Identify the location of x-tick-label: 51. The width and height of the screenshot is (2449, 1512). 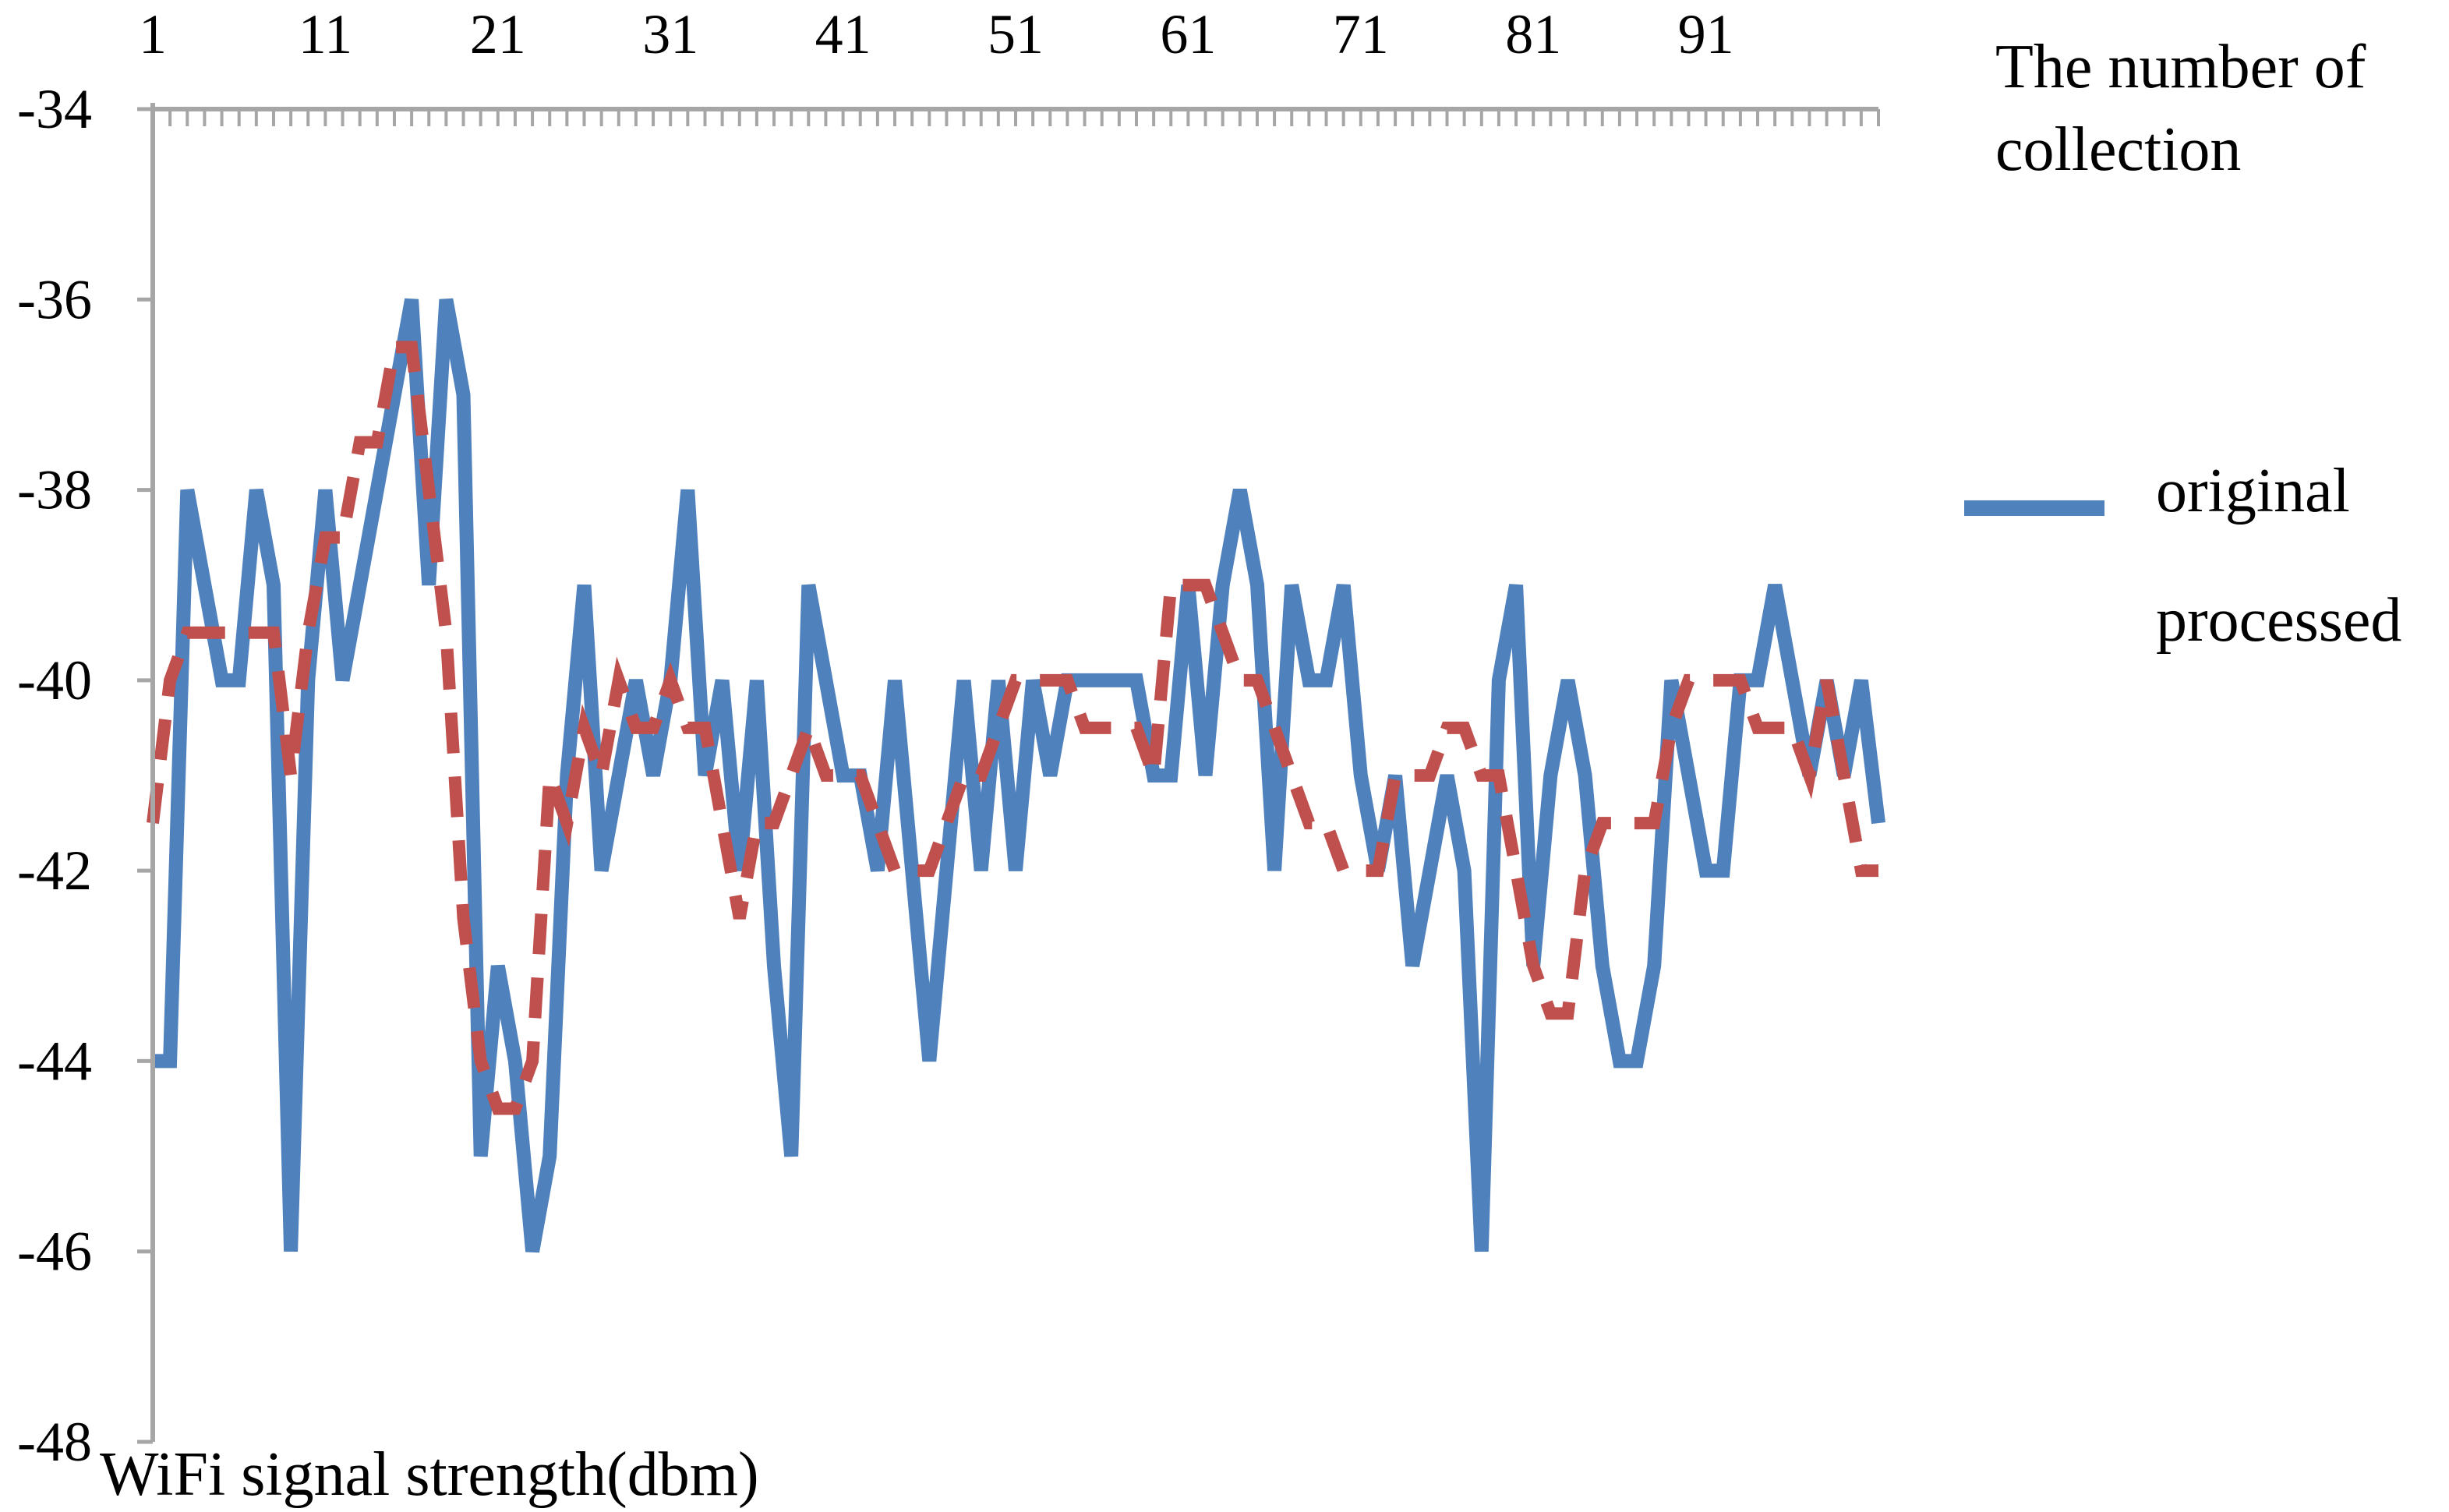
(1016, 34).